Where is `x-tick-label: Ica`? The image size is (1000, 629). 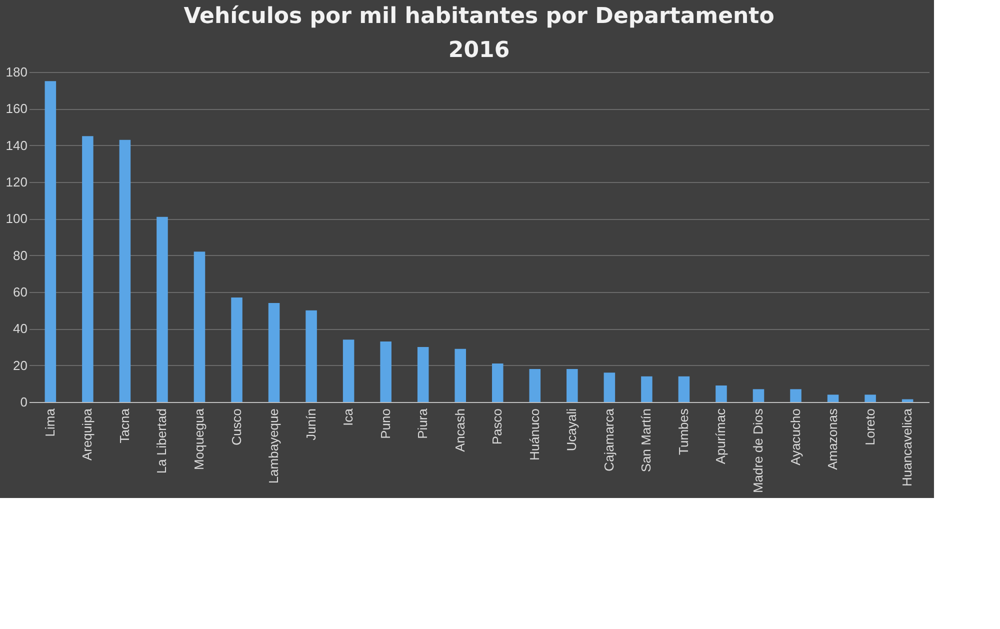 x-tick-label: Ica is located at coordinates (348, 417).